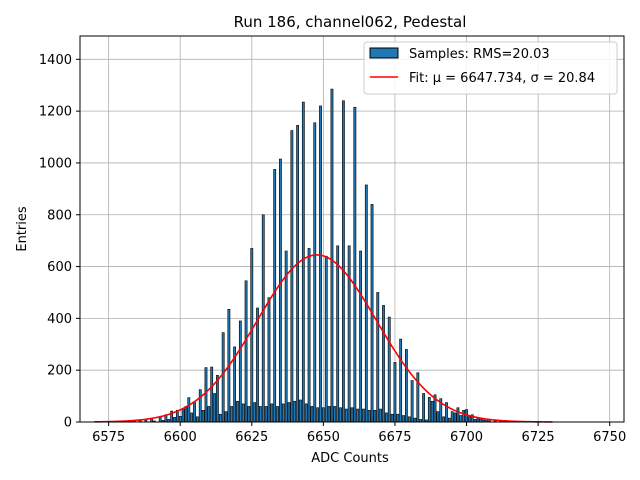 This screenshot has width=640, height=480. Describe the element at coordinates (59, 267) in the screenshot. I see `y-tick-label: 600` at that location.